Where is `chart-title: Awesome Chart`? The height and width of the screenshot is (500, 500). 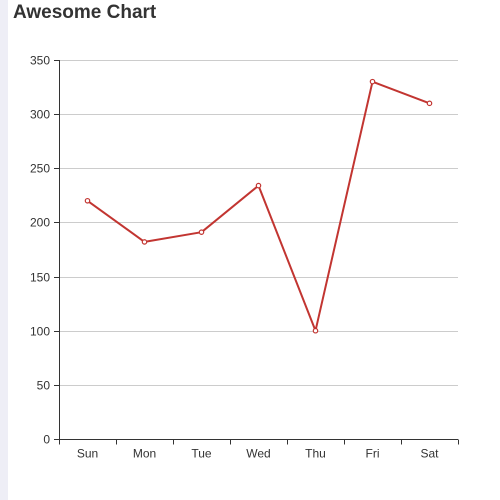 chart-title: Awesome Chart is located at coordinates (85, 12).